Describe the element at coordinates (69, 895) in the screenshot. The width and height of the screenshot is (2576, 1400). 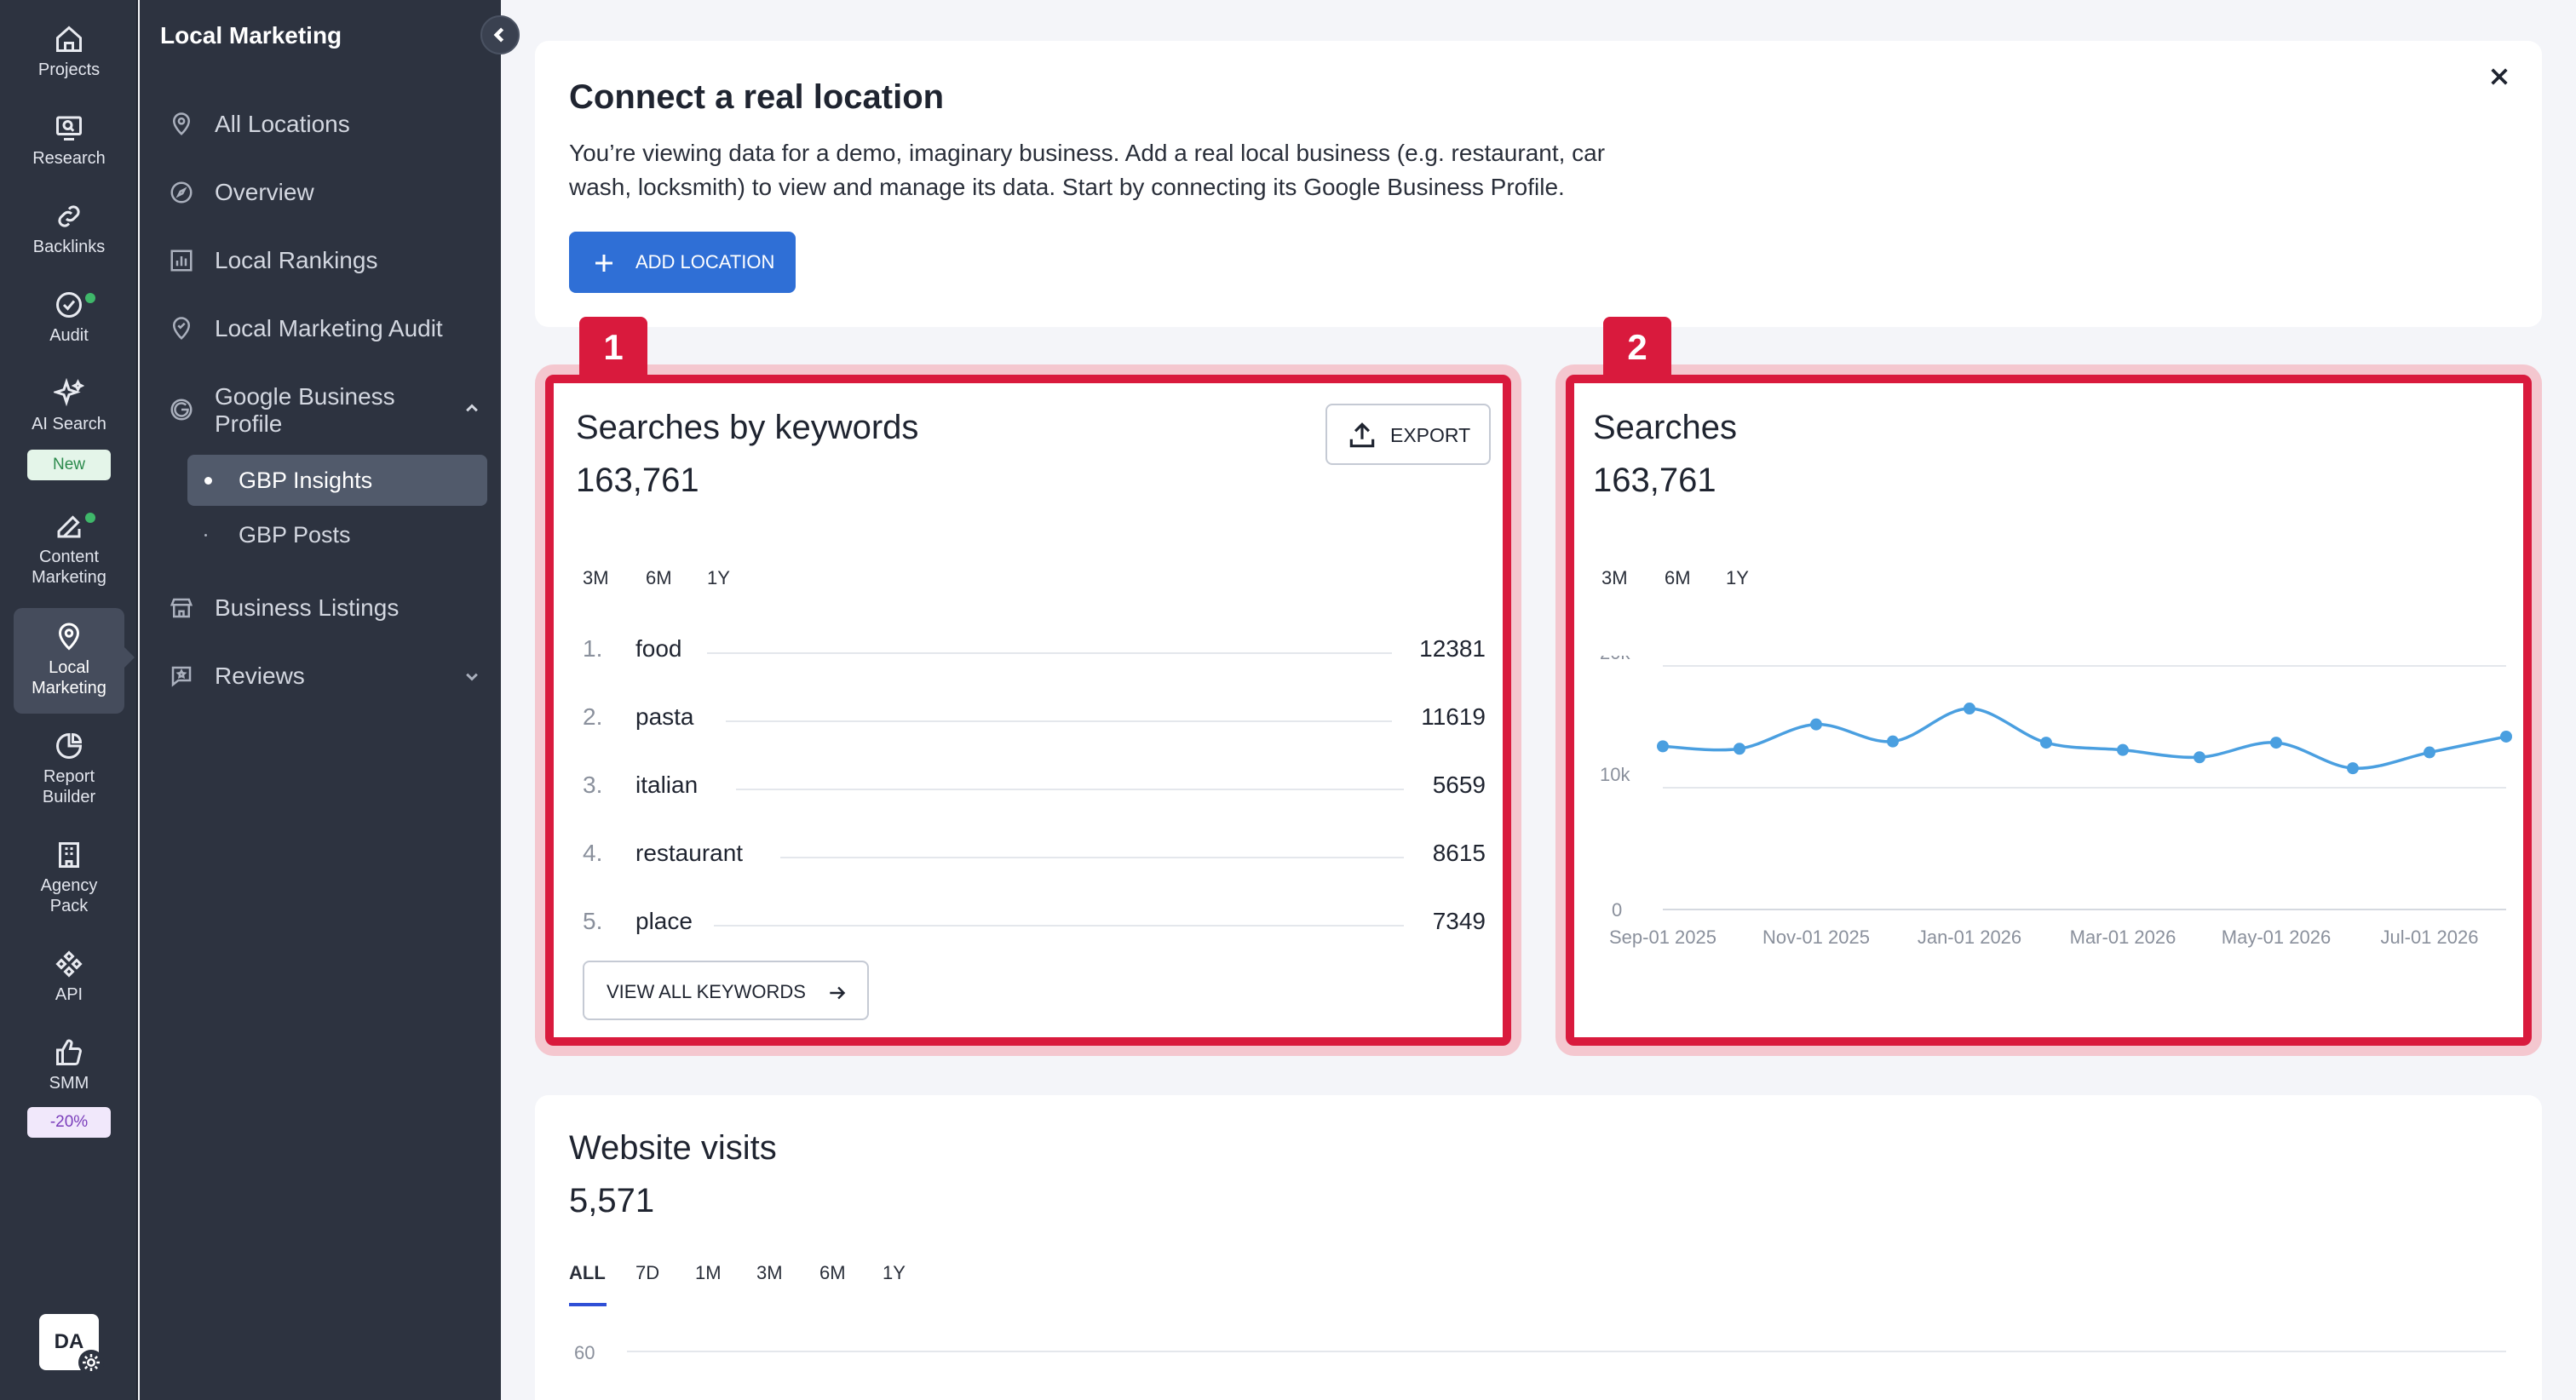
I see `rail-label: Agency Pack` at that location.